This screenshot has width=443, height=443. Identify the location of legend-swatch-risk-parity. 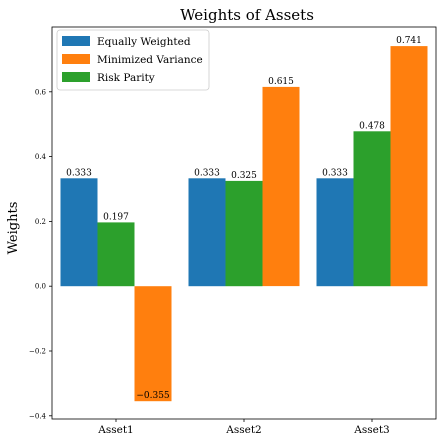
(76, 77).